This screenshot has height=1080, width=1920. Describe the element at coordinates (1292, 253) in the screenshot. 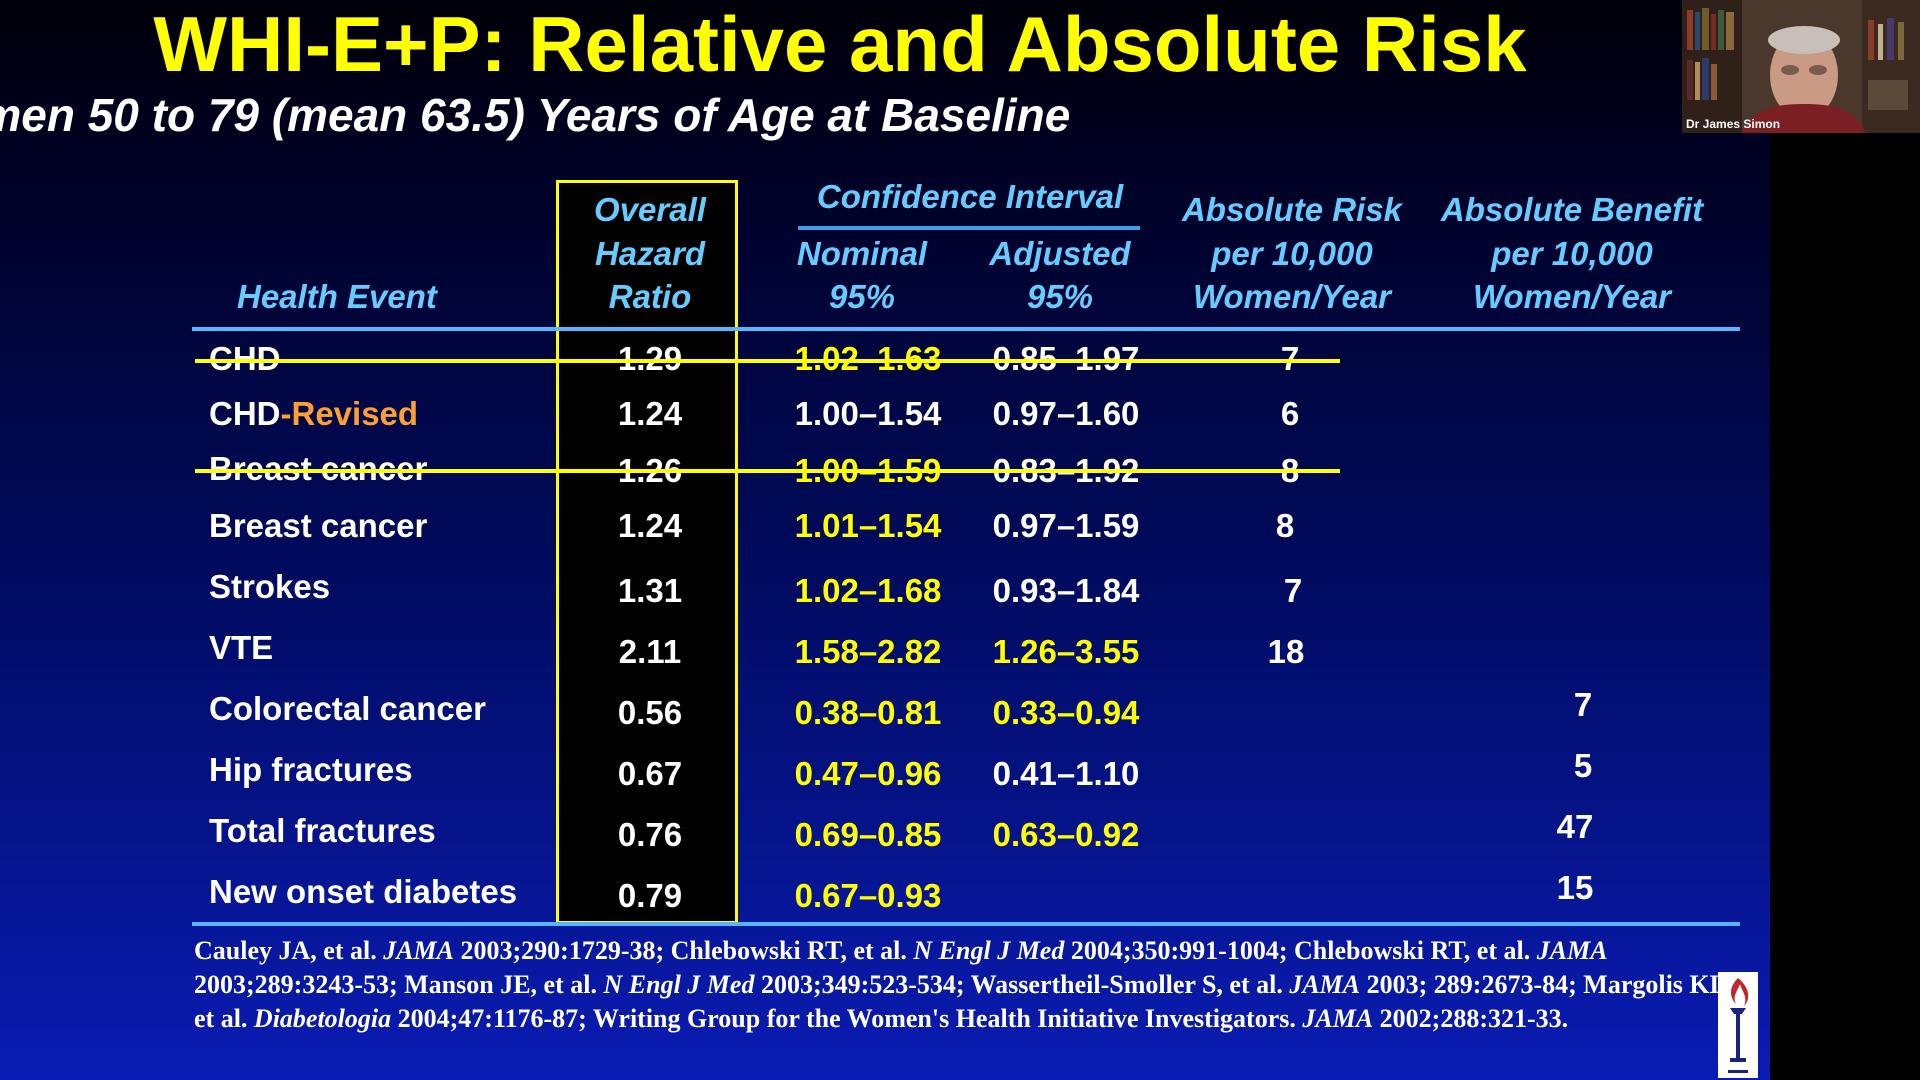

I see `header-absolute-risk-per: per 10,000` at that location.